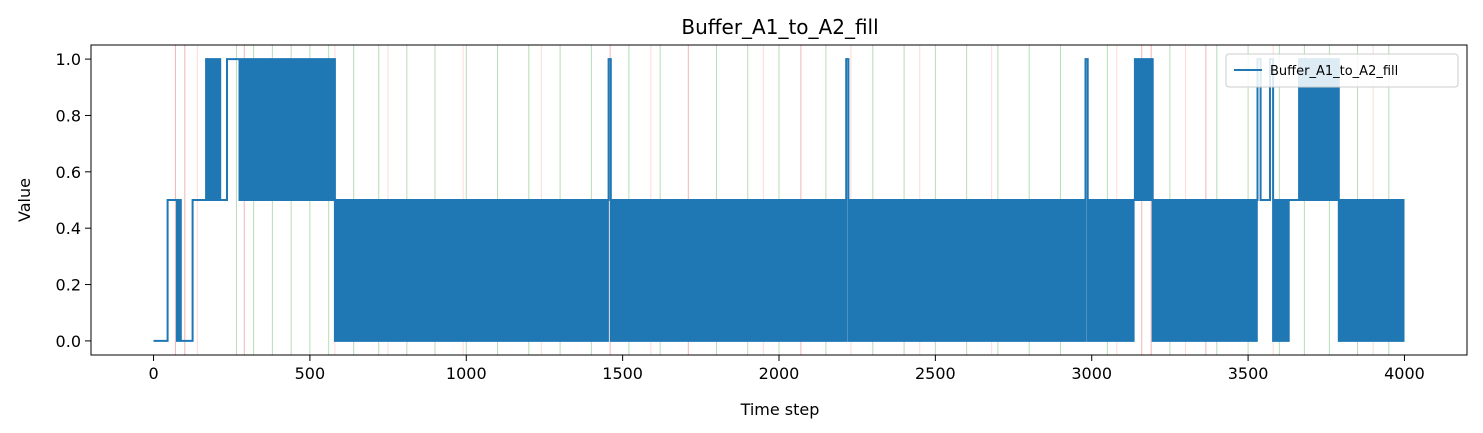 The image size is (1483, 433). Describe the element at coordinates (779, 27) in the screenshot. I see `chart-title: Buffer_A1_to_A2_fill` at that location.